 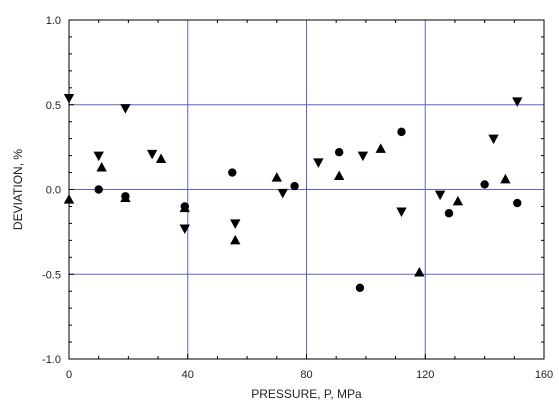 What do you see at coordinates (306, 394) in the screenshot?
I see `x-axis-label: PRESSURE, P, MPa` at bounding box center [306, 394].